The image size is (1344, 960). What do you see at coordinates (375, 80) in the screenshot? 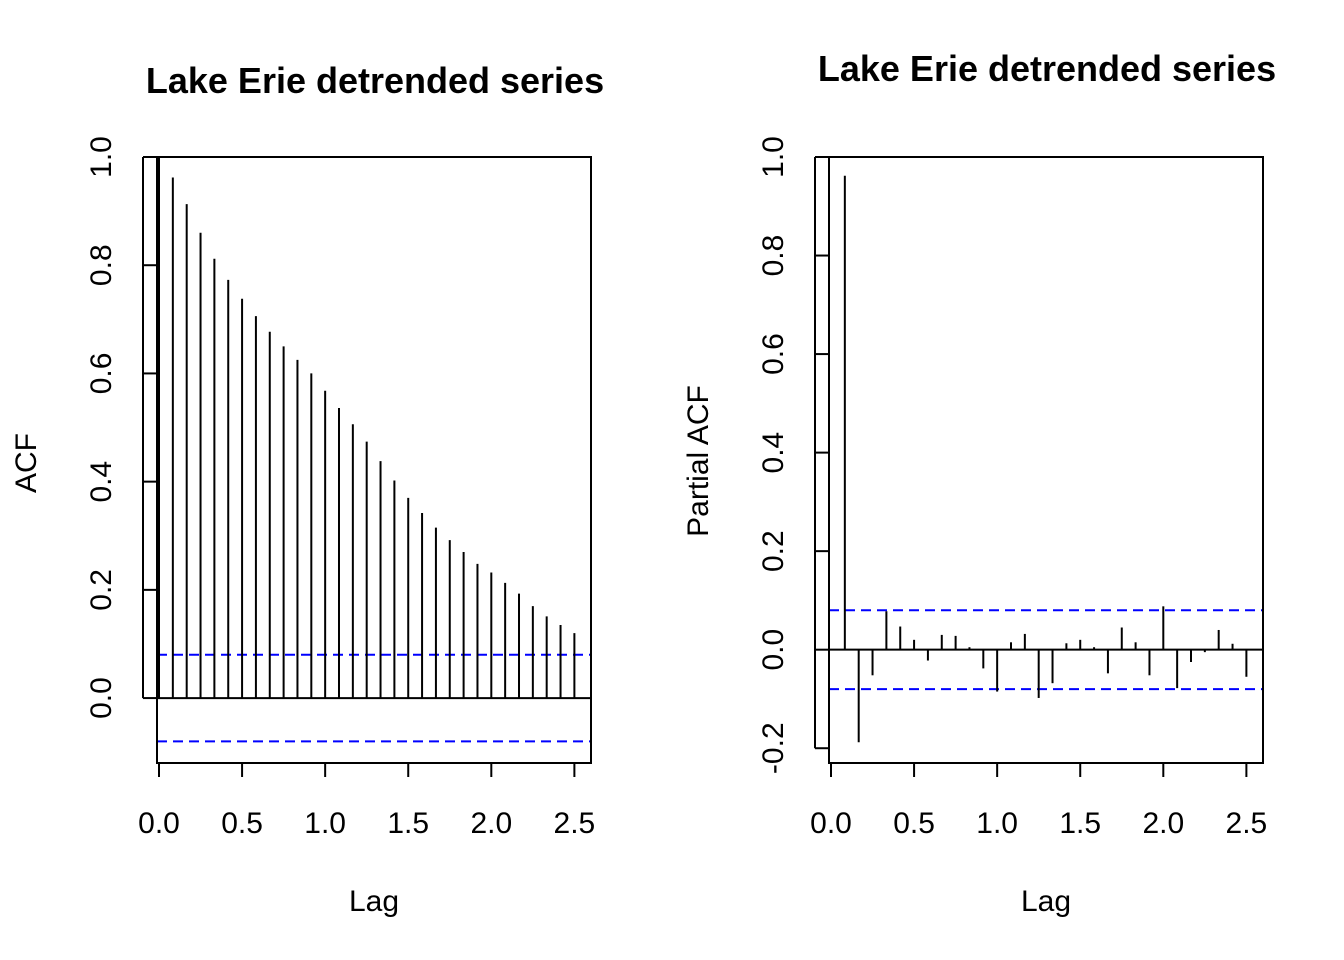
I see `acf-title: Lake Erie detrended series` at bounding box center [375, 80].